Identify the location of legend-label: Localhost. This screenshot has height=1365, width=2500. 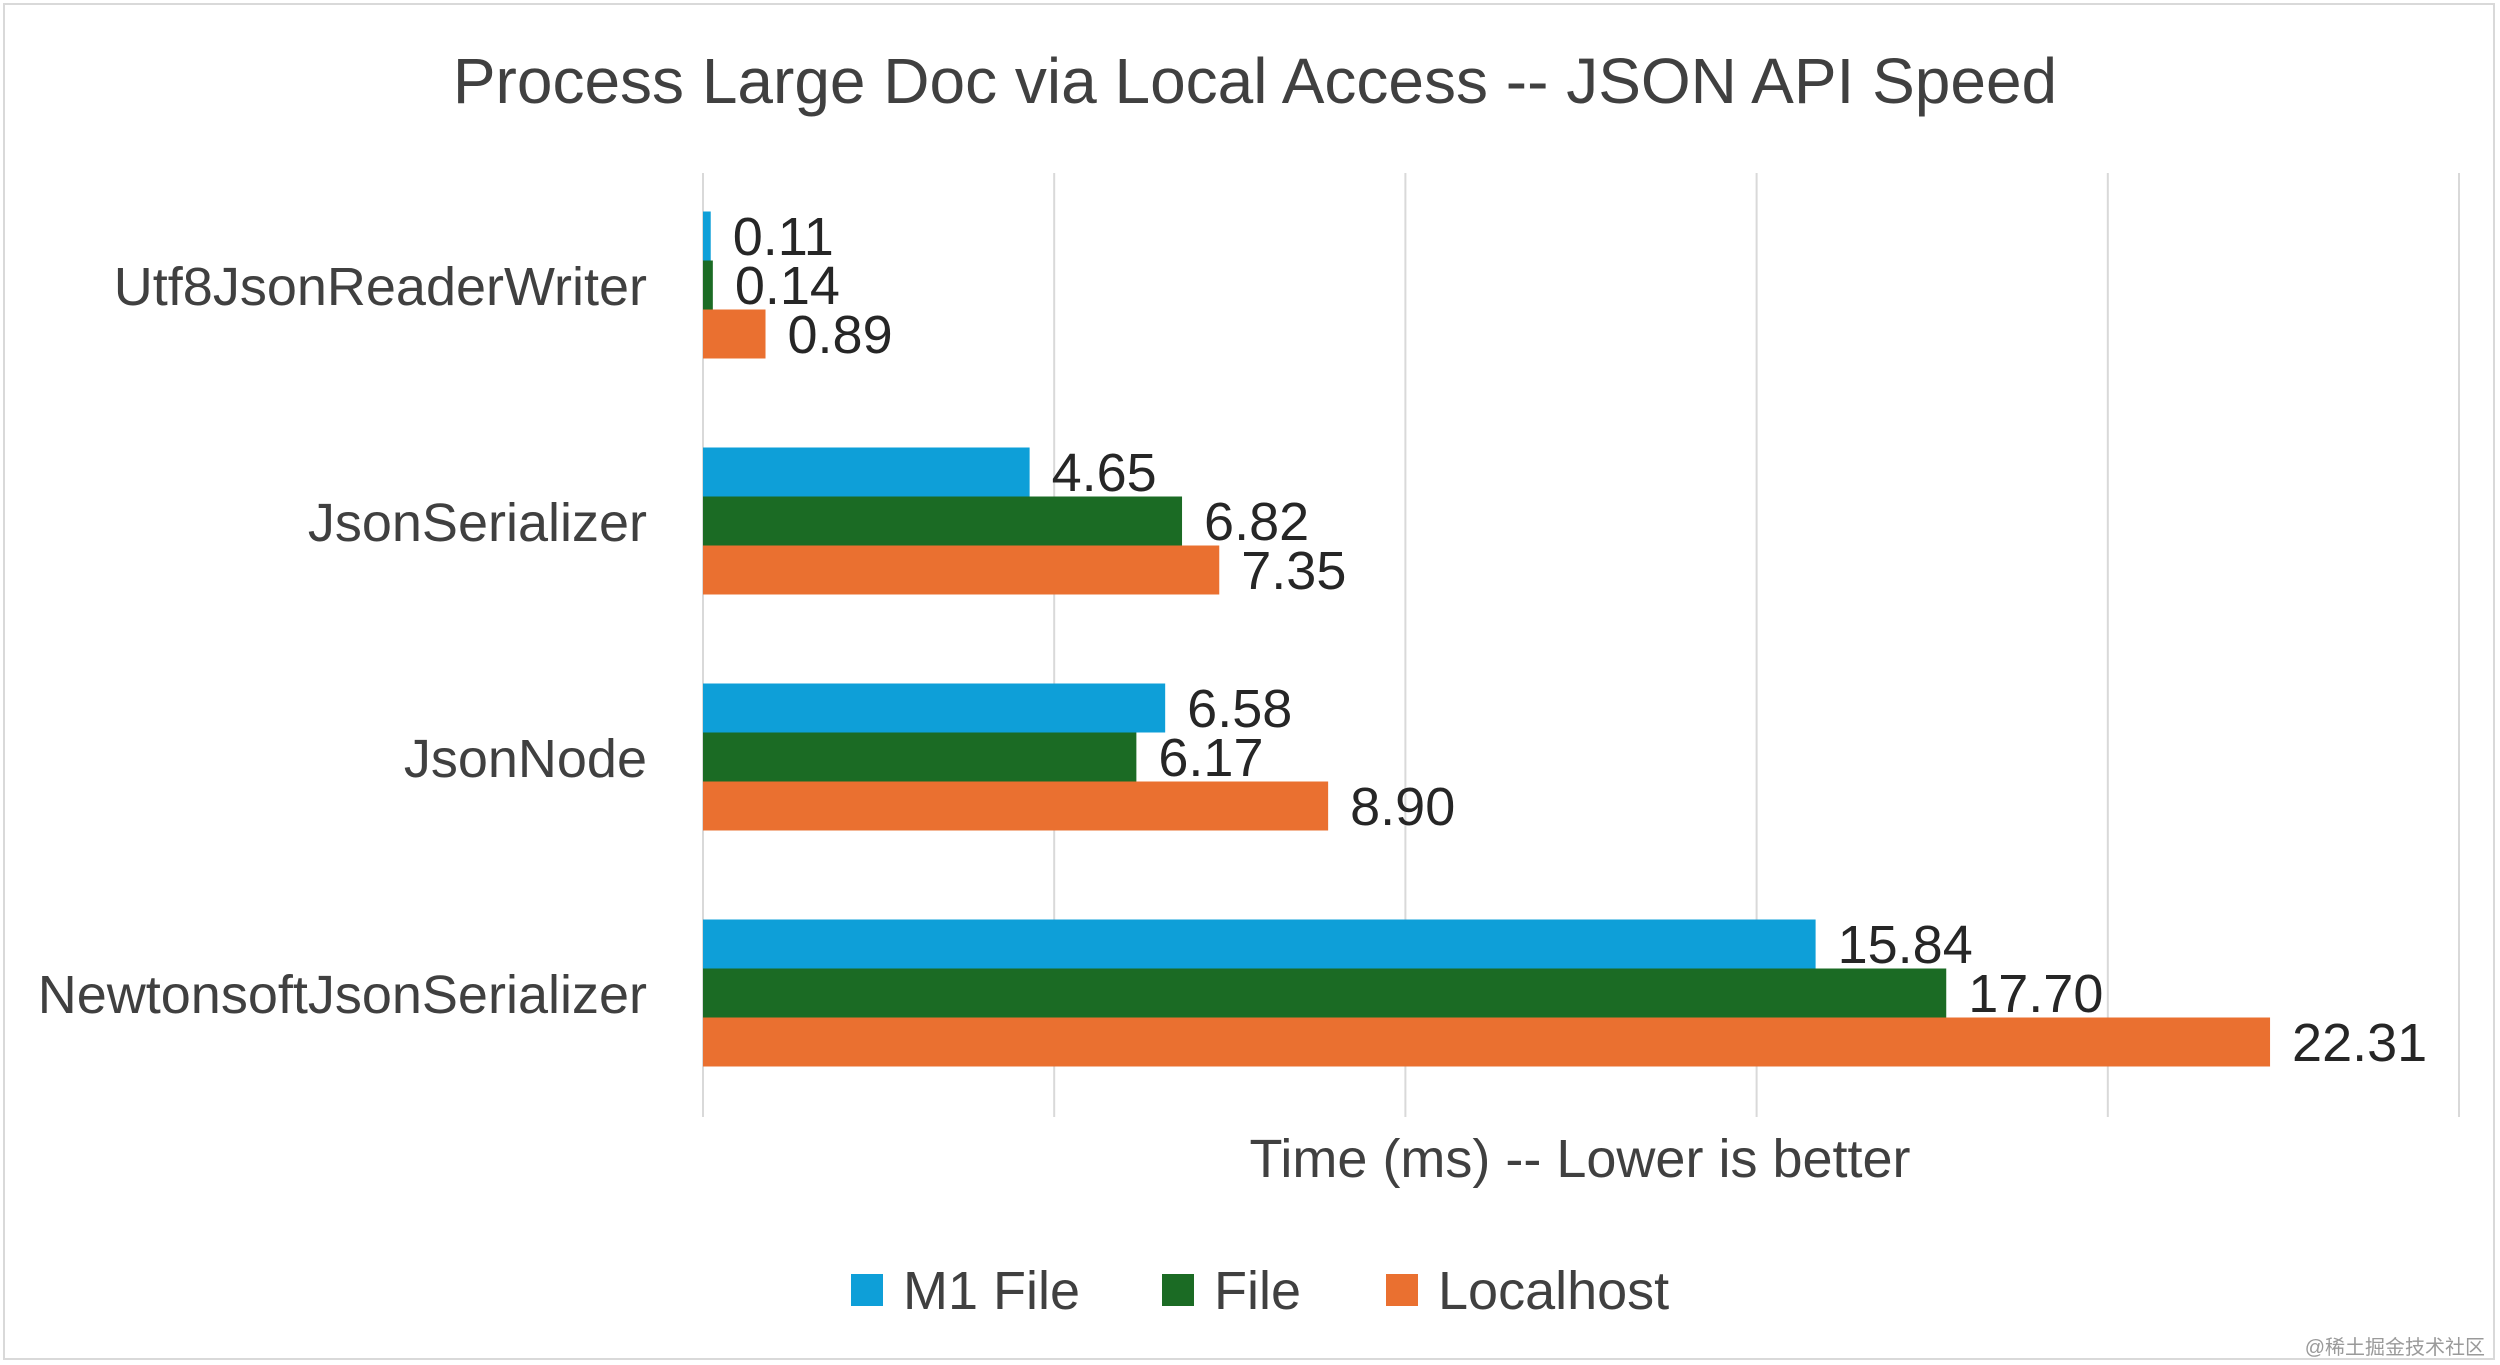
(1553, 1291).